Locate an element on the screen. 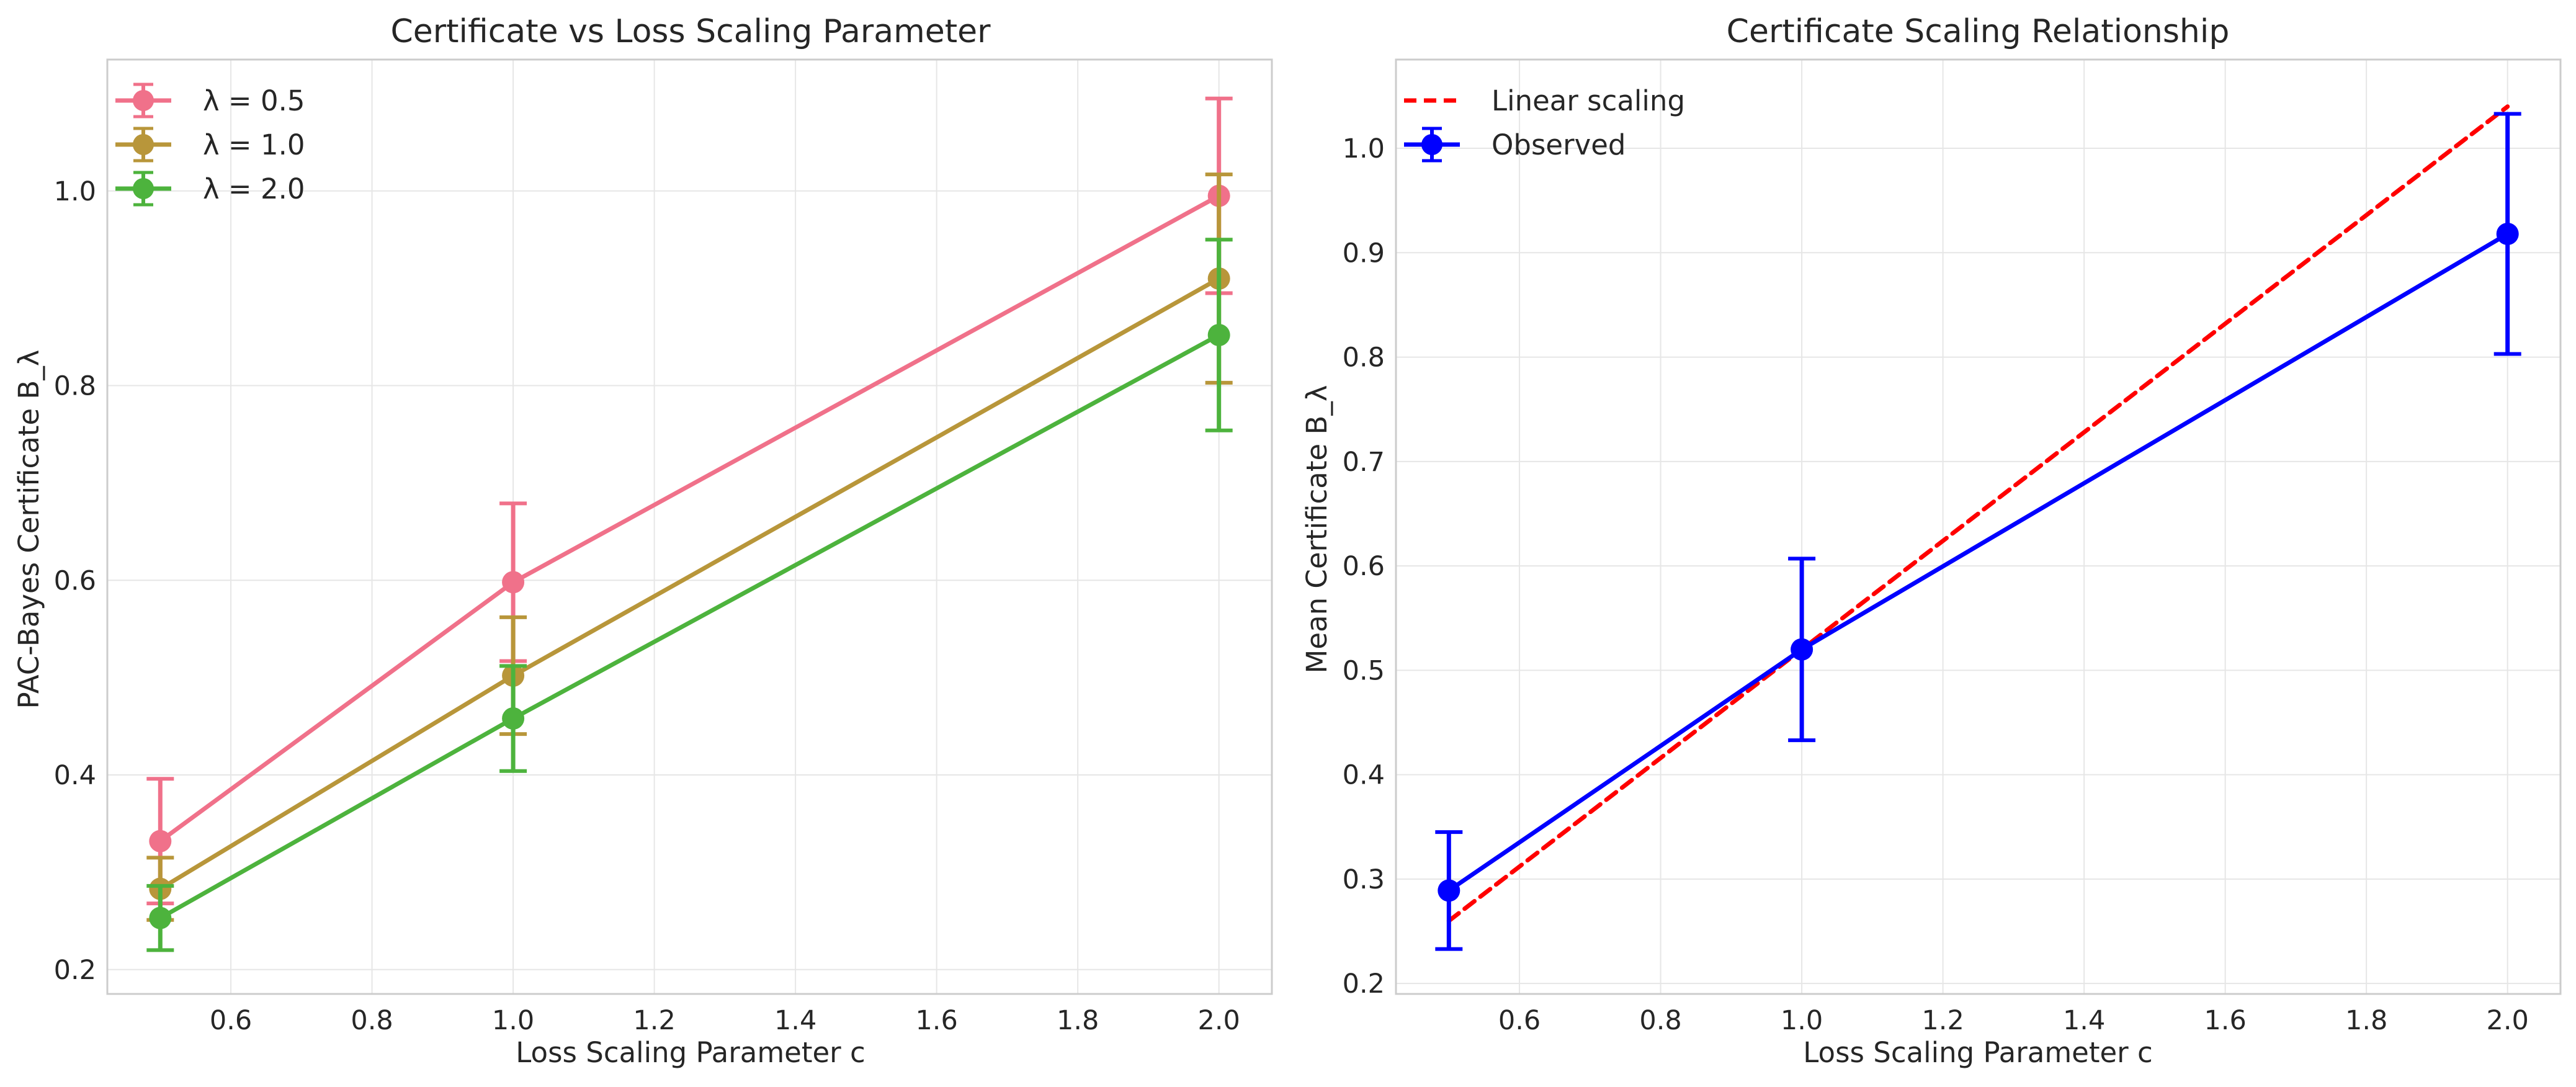  left-chart-xtick-label: 1.4 is located at coordinates (795, 1020).